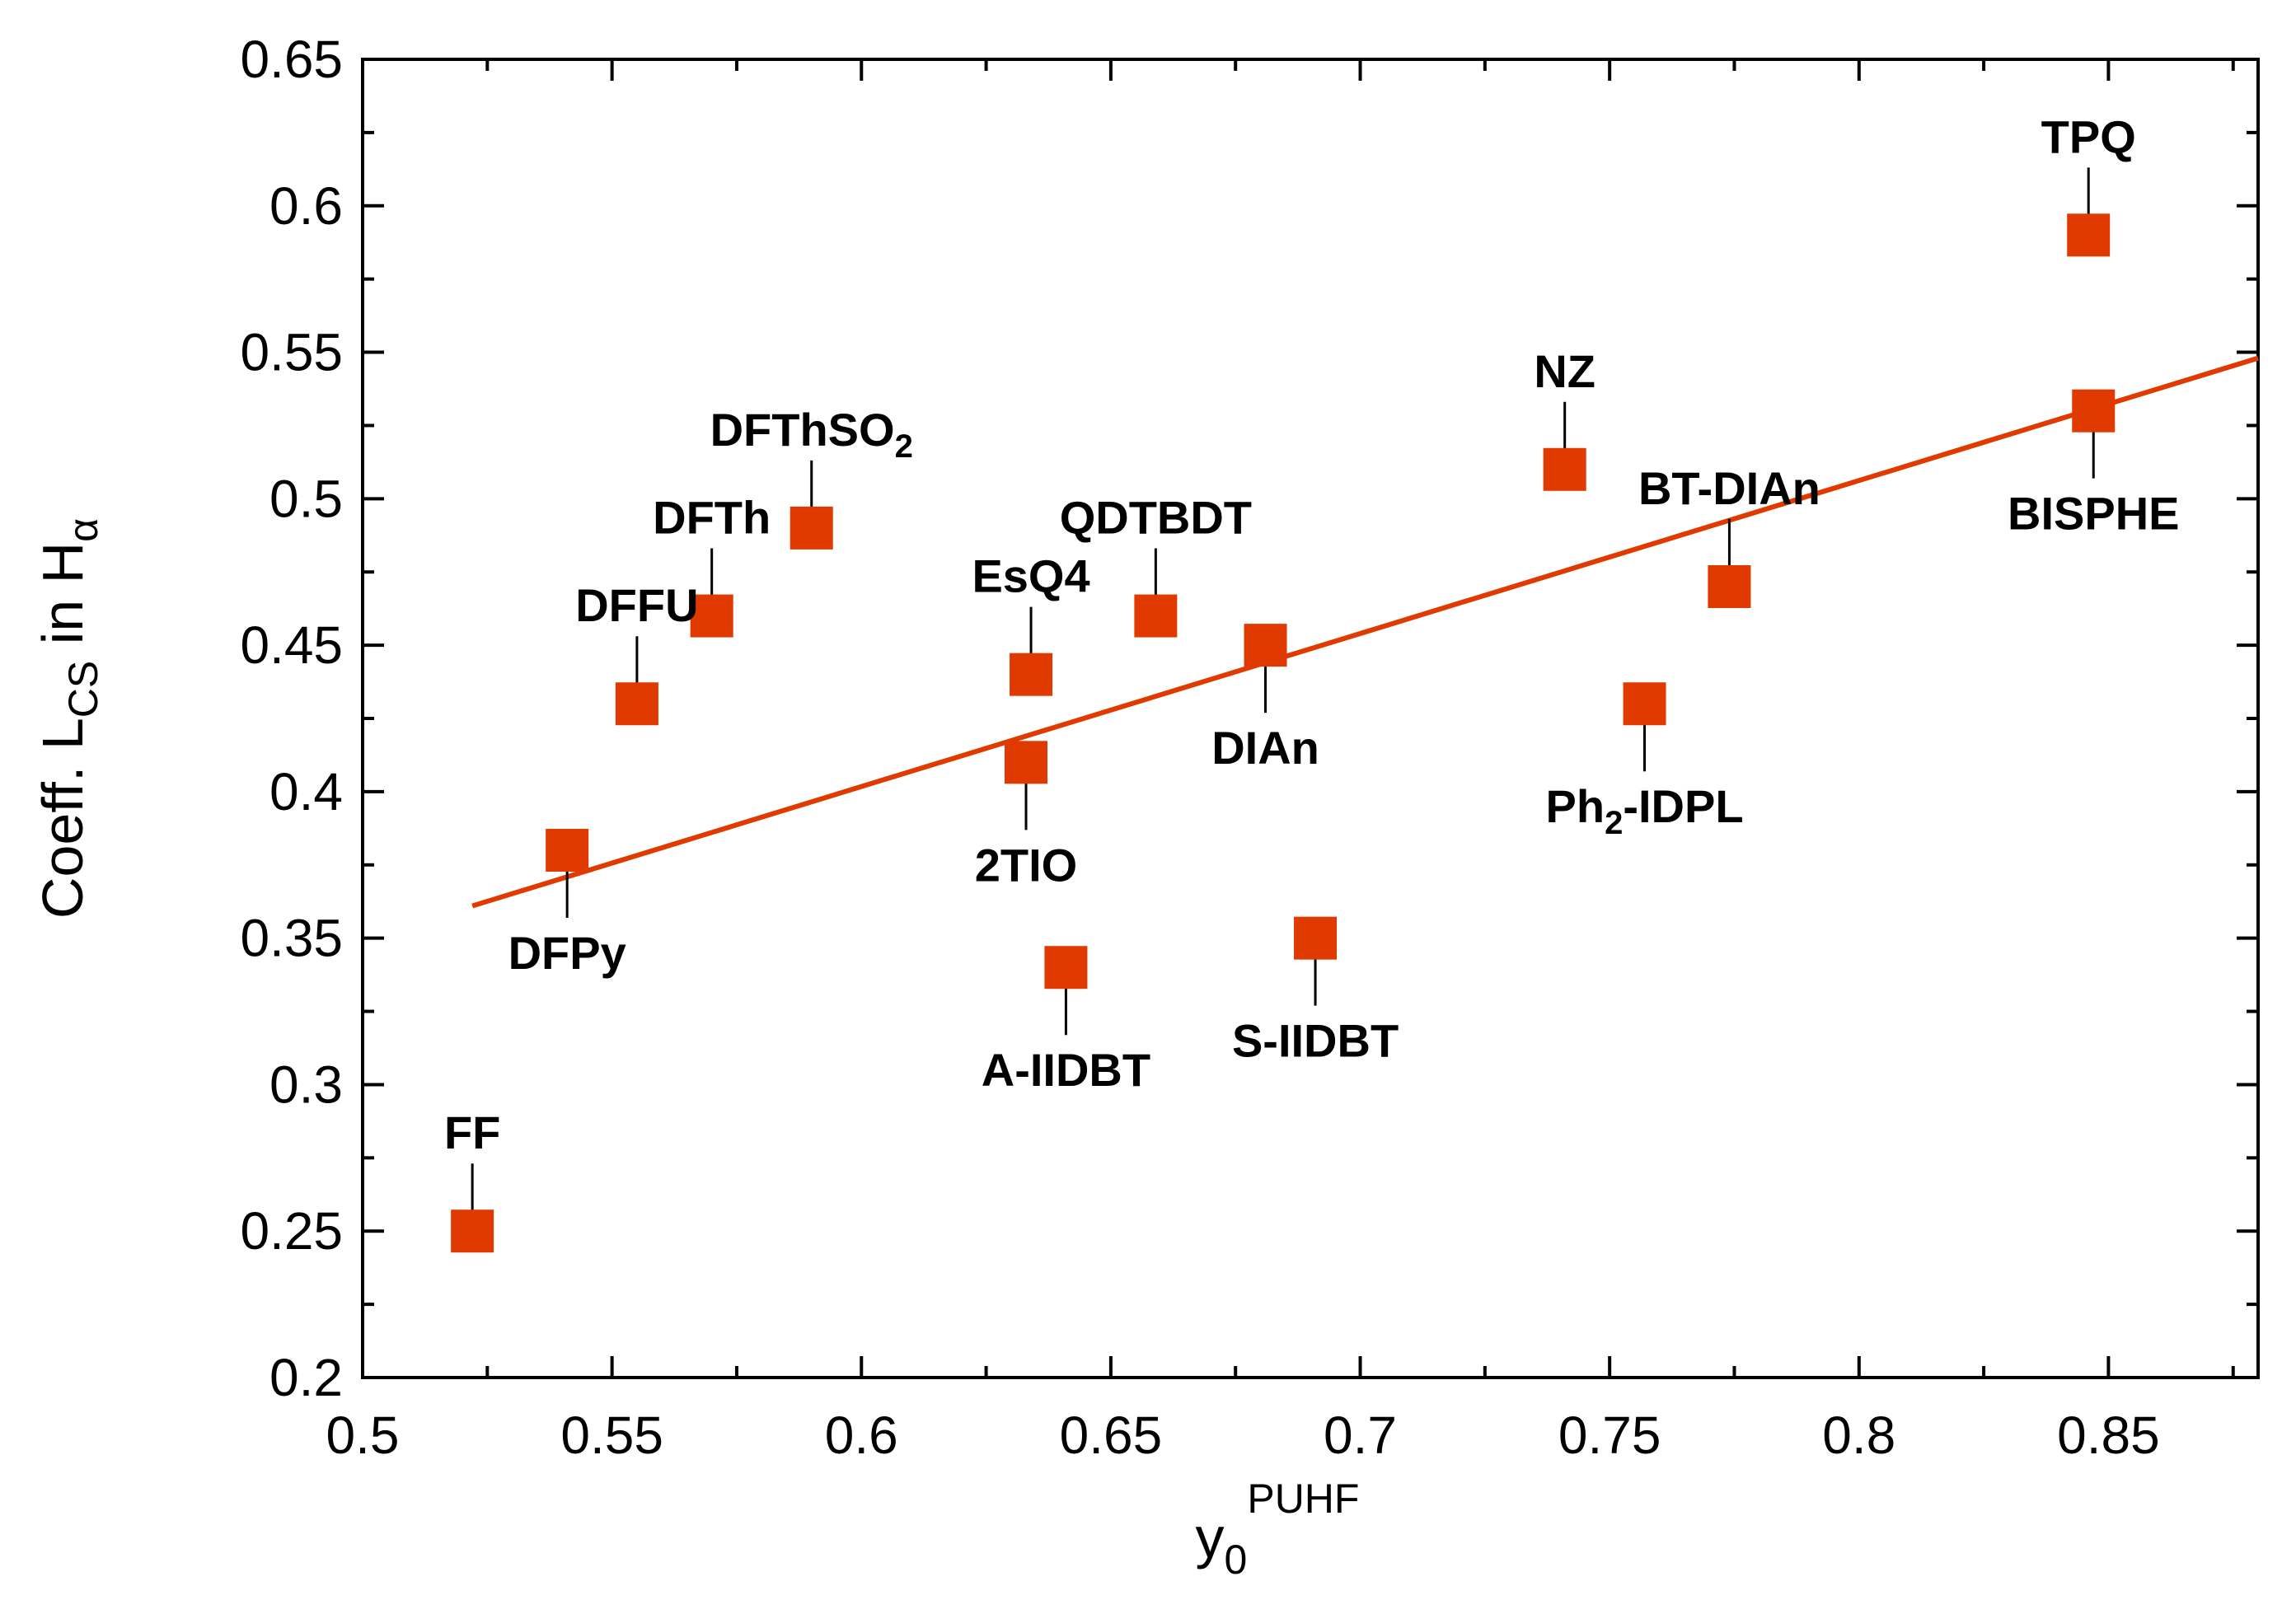  Describe the element at coordinates (1564, 469) in the screenshot. I see `data-point-nz` at that location.